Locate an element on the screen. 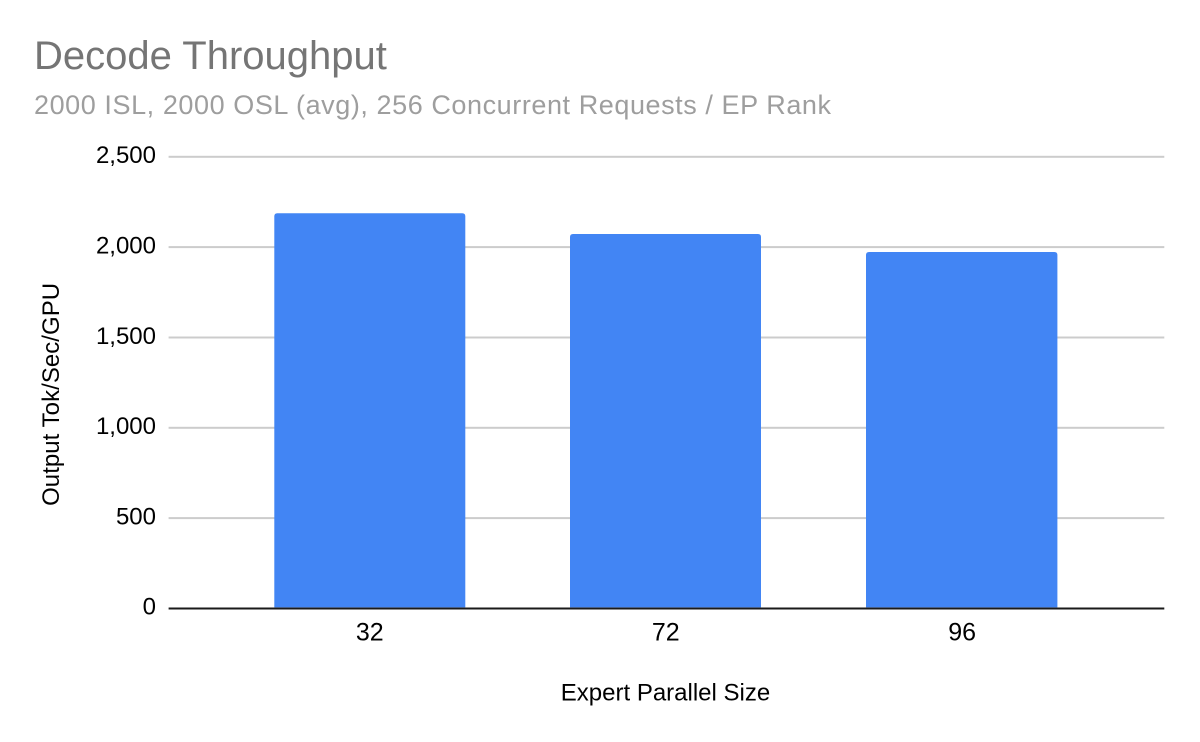  svg-text: 500 is located at coordinates (136, 516).